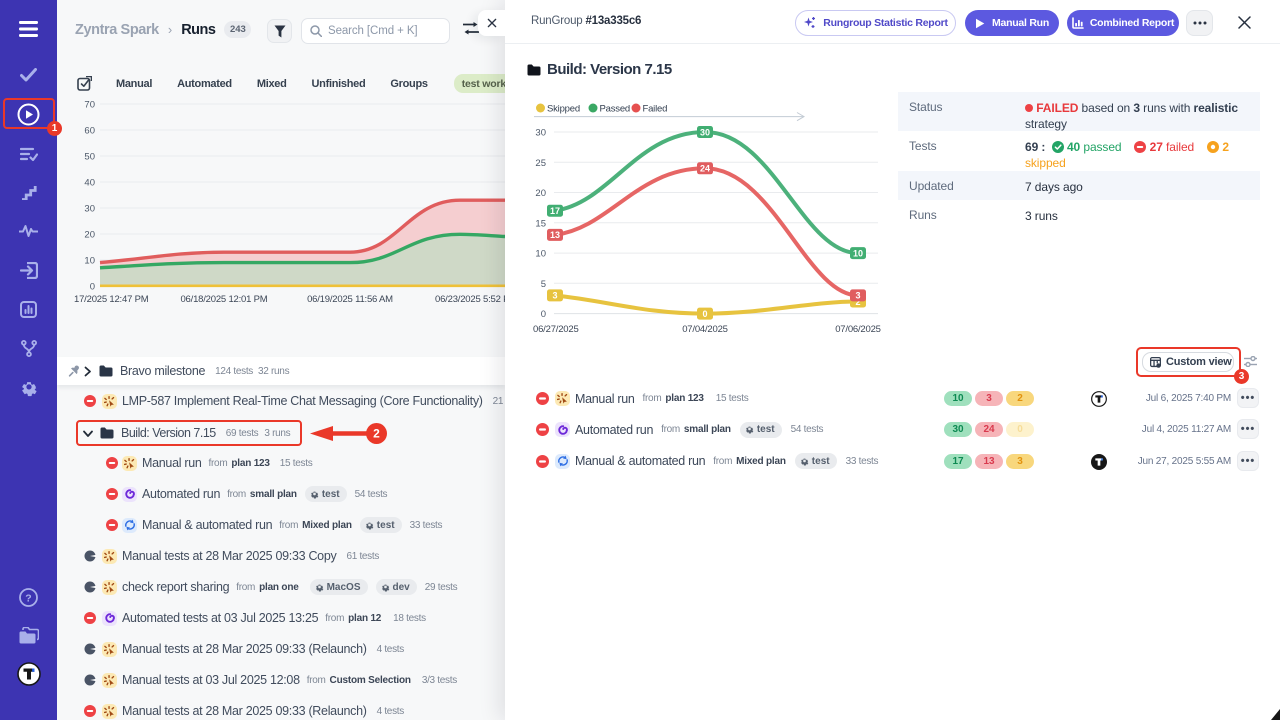 The width and height of the screenshot is (1280, 720). I want to click on svg-text: 06/27/2025, so click(556, 329).